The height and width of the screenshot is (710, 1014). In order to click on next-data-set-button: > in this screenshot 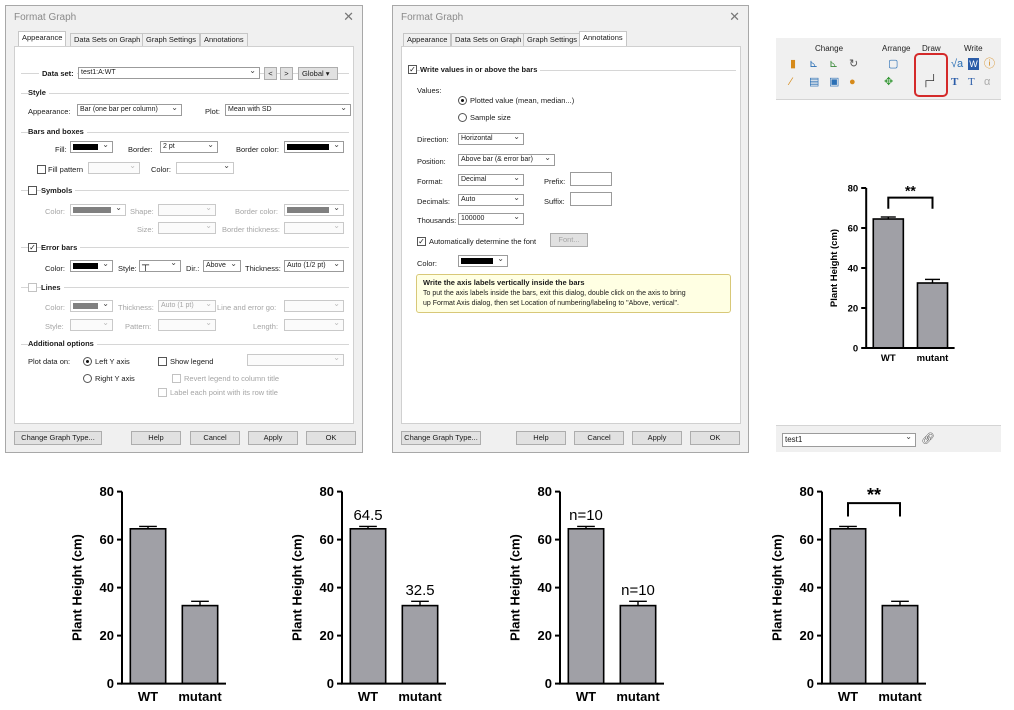, I will do `click(286, 73)`.